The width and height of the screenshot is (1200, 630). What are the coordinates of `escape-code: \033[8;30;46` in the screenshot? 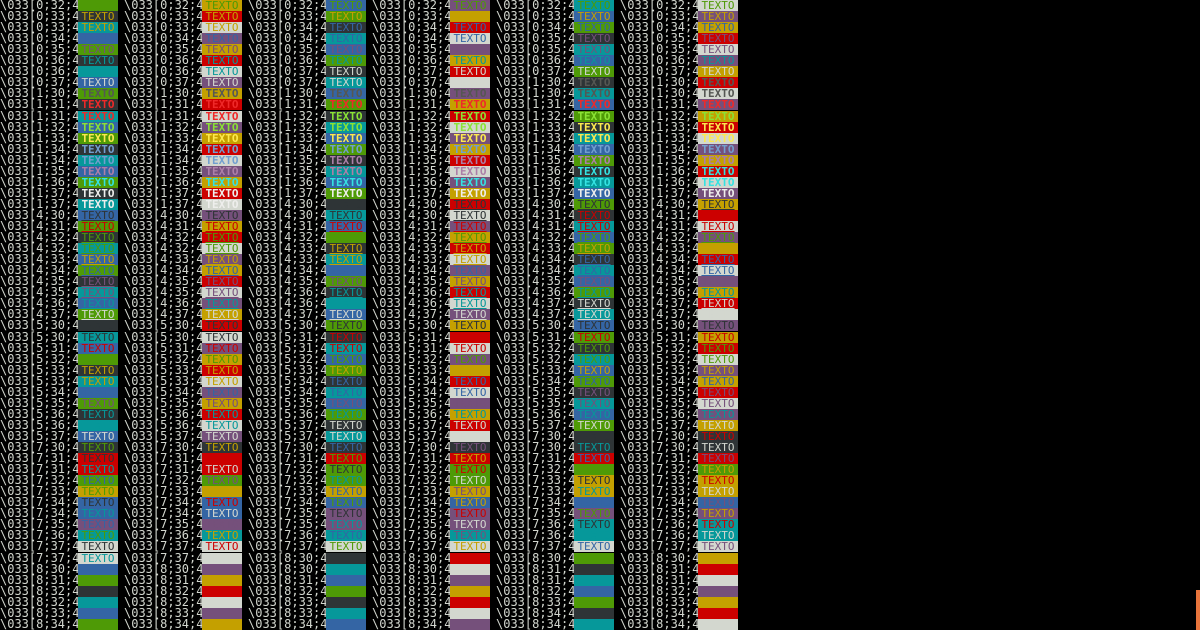 It's located at (291, 568).